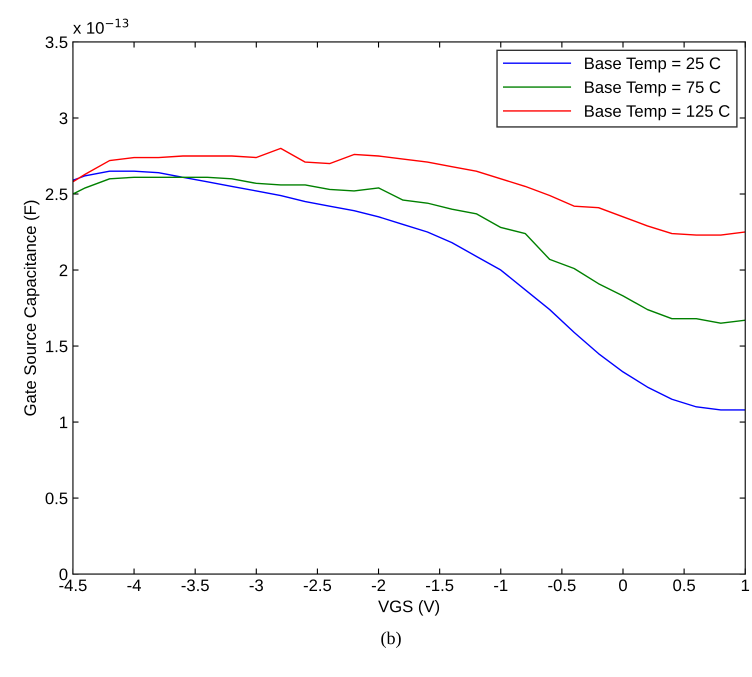 The image size is (752, 677). What do you see at coordinates (746, 586) in the screenshot?
I see `x-tick-label: 1` at bounding box center [746, 586].